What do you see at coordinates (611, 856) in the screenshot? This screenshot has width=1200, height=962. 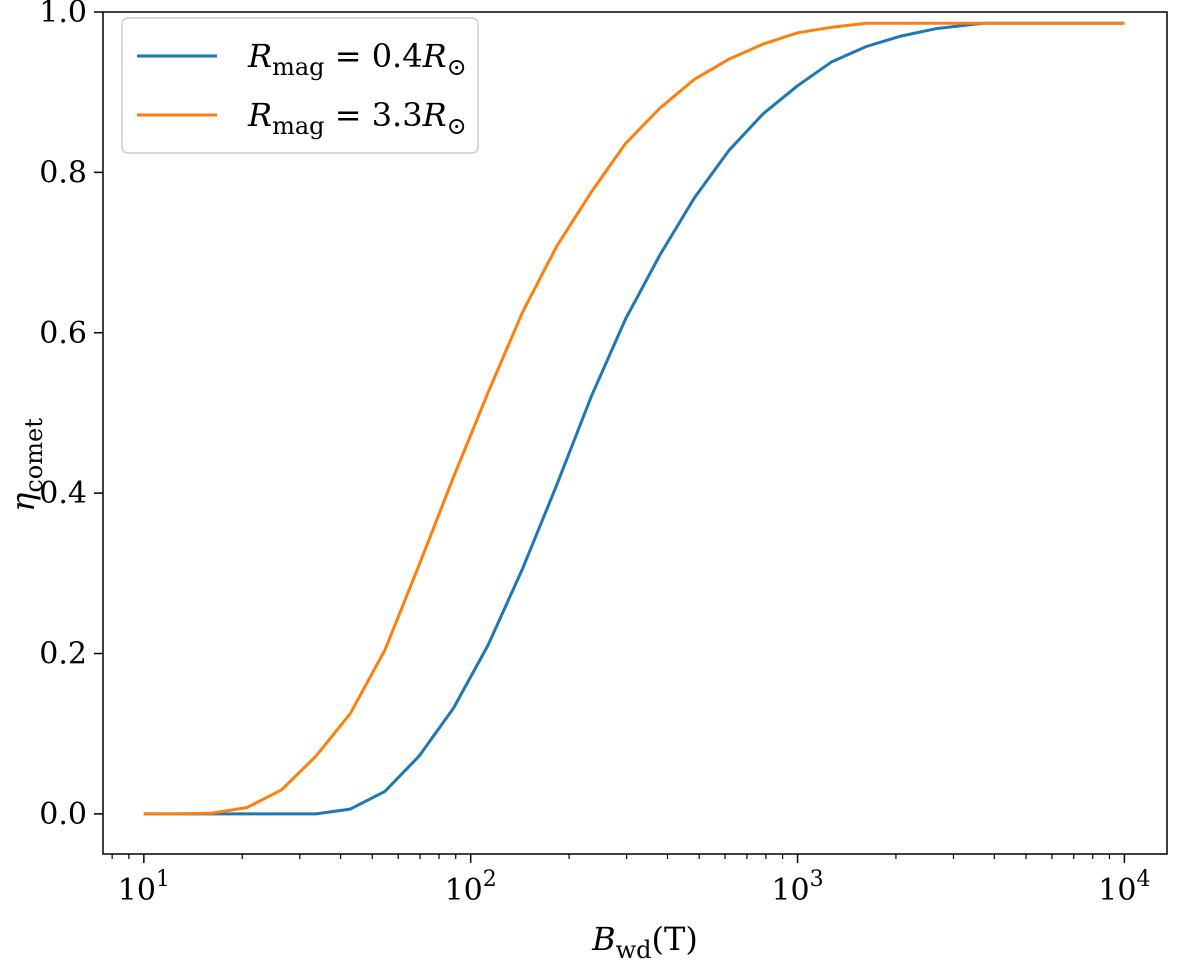 I see `x-minor-ticks` at bounding box center [611, 856].